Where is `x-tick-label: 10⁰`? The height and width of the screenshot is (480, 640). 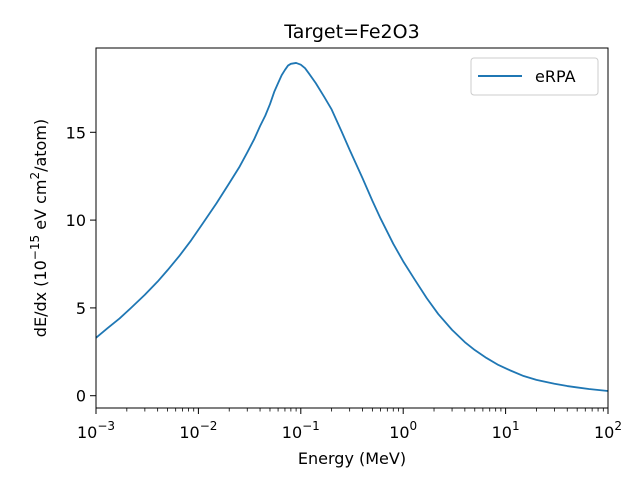 x-tick-label: 10⁰ is located at coordinates (403, 430).